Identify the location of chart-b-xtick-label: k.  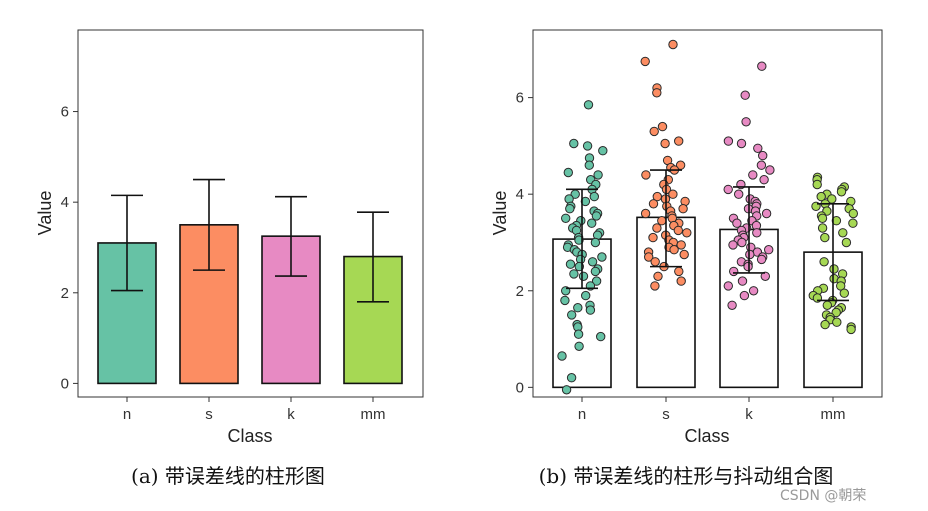
(749, 414).